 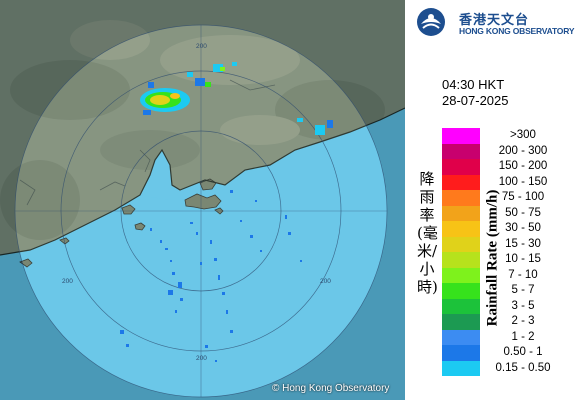 I want to click on estuary, so click(x=156, y=175).